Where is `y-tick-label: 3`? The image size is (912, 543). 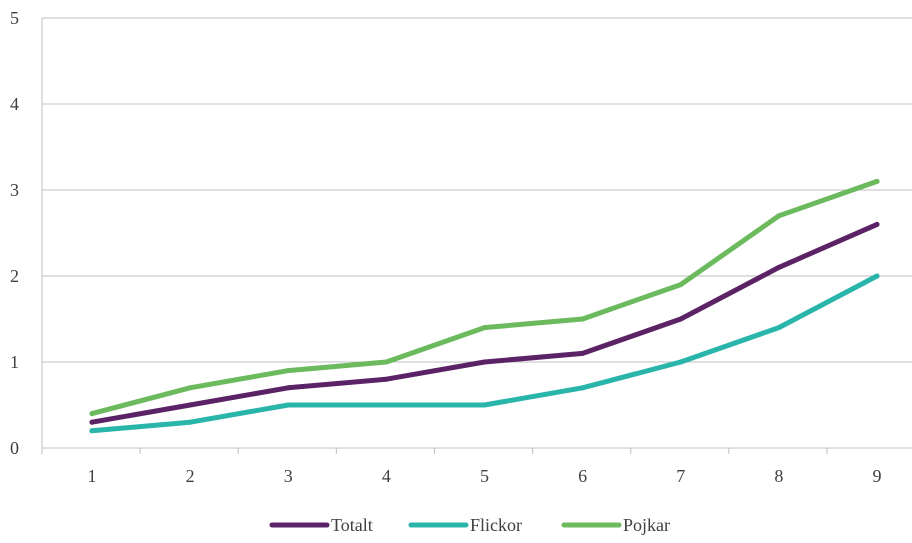 y-tick-label: 3 is located at coordinates (14, 190).